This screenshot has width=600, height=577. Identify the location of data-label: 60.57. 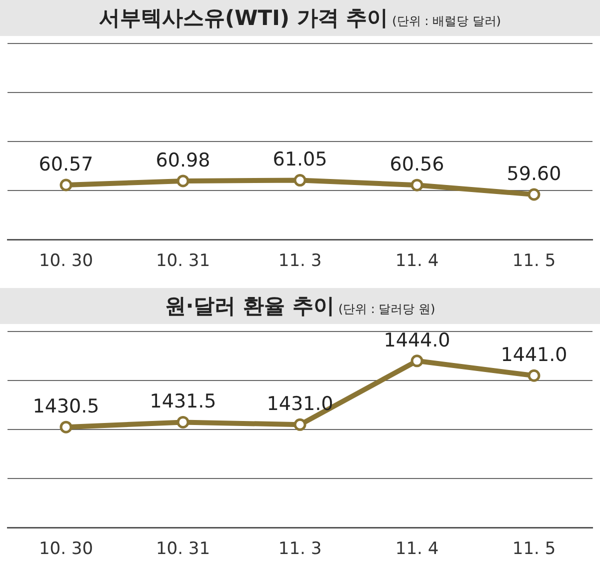
(66, 164).